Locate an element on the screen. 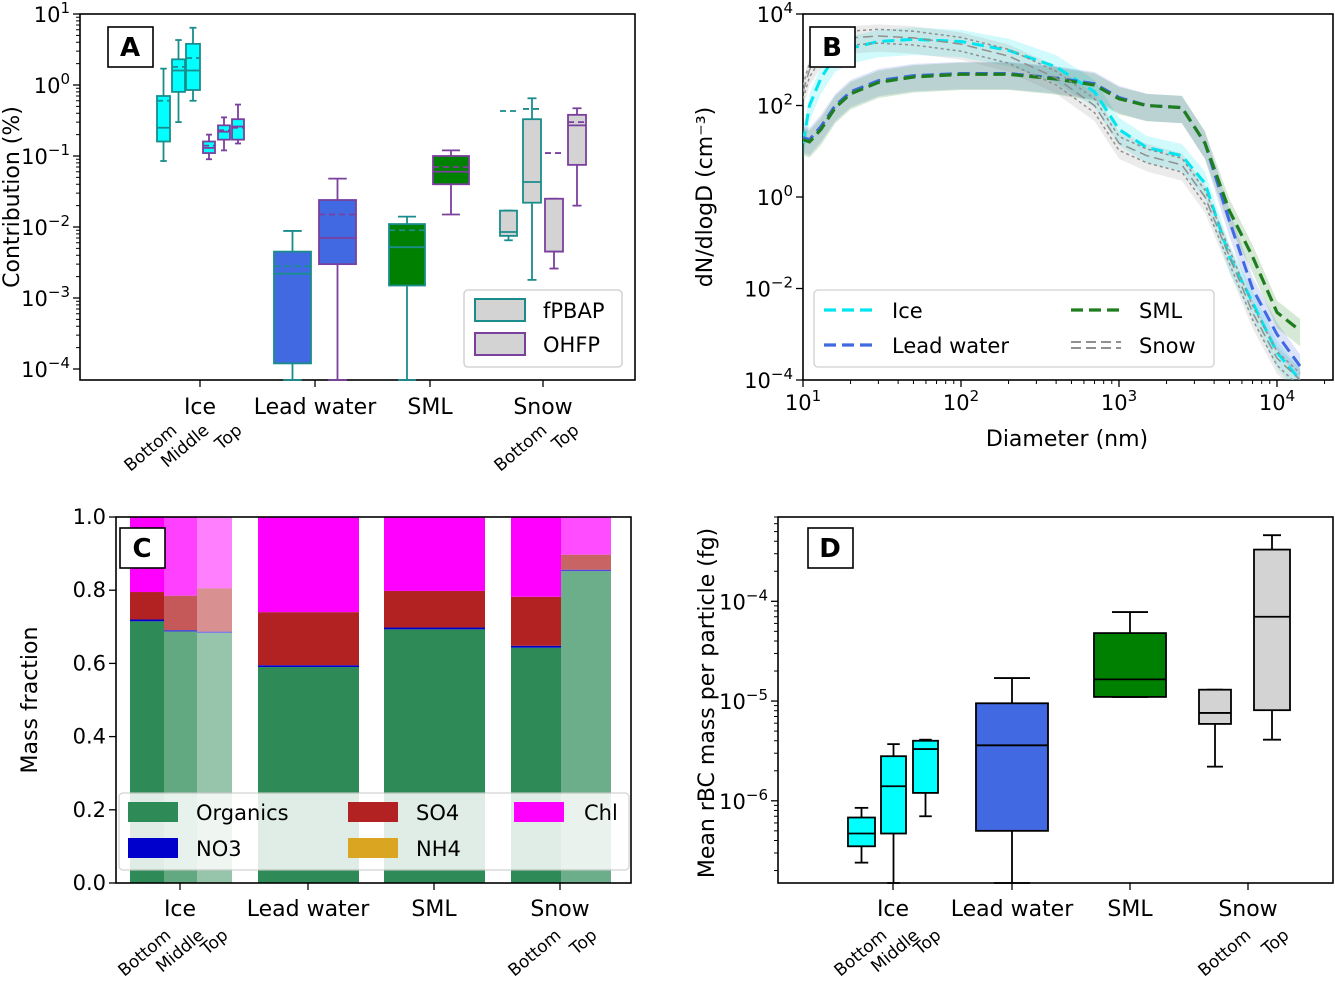 The height and width of the screenshot is (989, 1335). panel-c-sublabel-2: Top is located at coordinates (215, 943).